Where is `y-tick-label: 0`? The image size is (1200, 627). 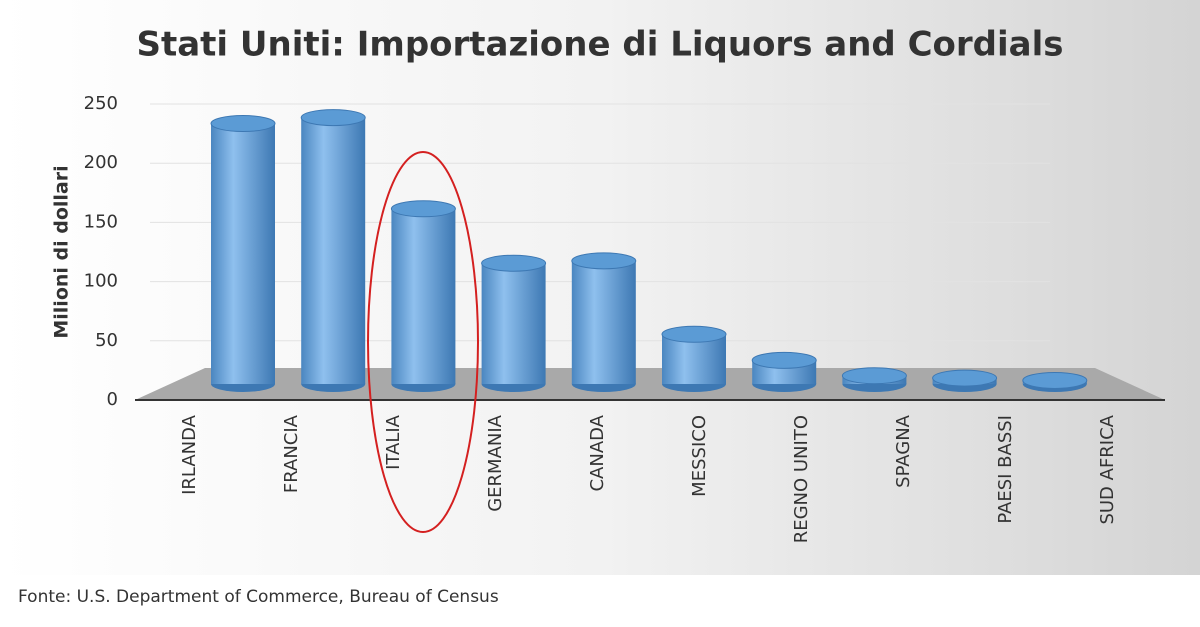
y-tick-label: 0 is located at coordinates (112, 399).